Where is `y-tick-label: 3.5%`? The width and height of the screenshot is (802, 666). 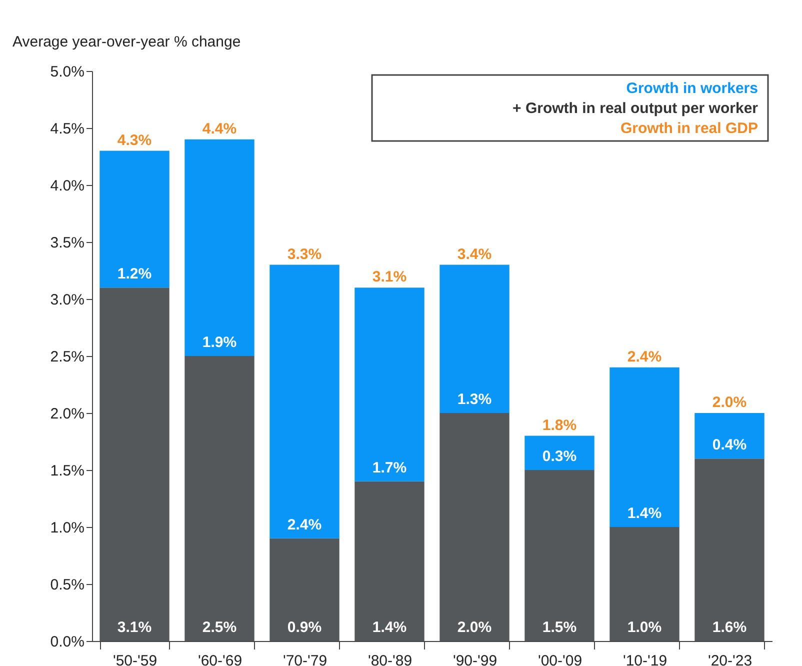 y-tick-label: 3.5% is located at coordinates (67, 243).